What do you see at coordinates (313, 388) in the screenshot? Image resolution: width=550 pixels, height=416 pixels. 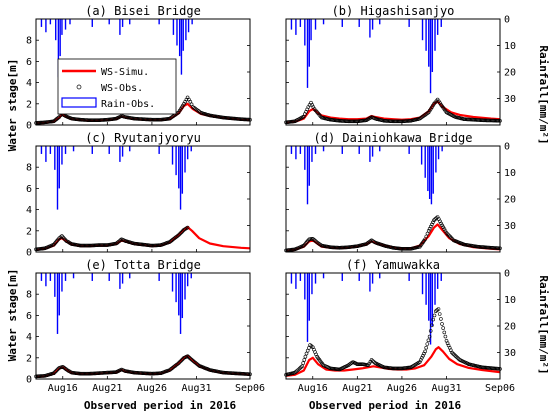 I see `xtick-label: Aug16` at bounding box center [313, 388].